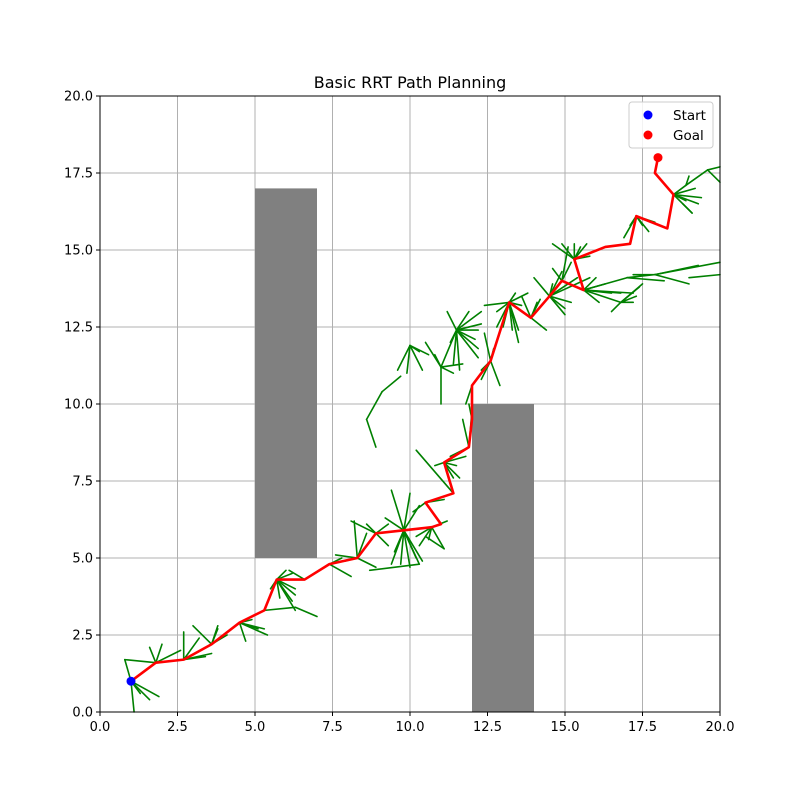  What do you see at coordinates (642, 727) in the screenshot?
I see `x-tick-label: 17.5` at bounding box center [642, 727].